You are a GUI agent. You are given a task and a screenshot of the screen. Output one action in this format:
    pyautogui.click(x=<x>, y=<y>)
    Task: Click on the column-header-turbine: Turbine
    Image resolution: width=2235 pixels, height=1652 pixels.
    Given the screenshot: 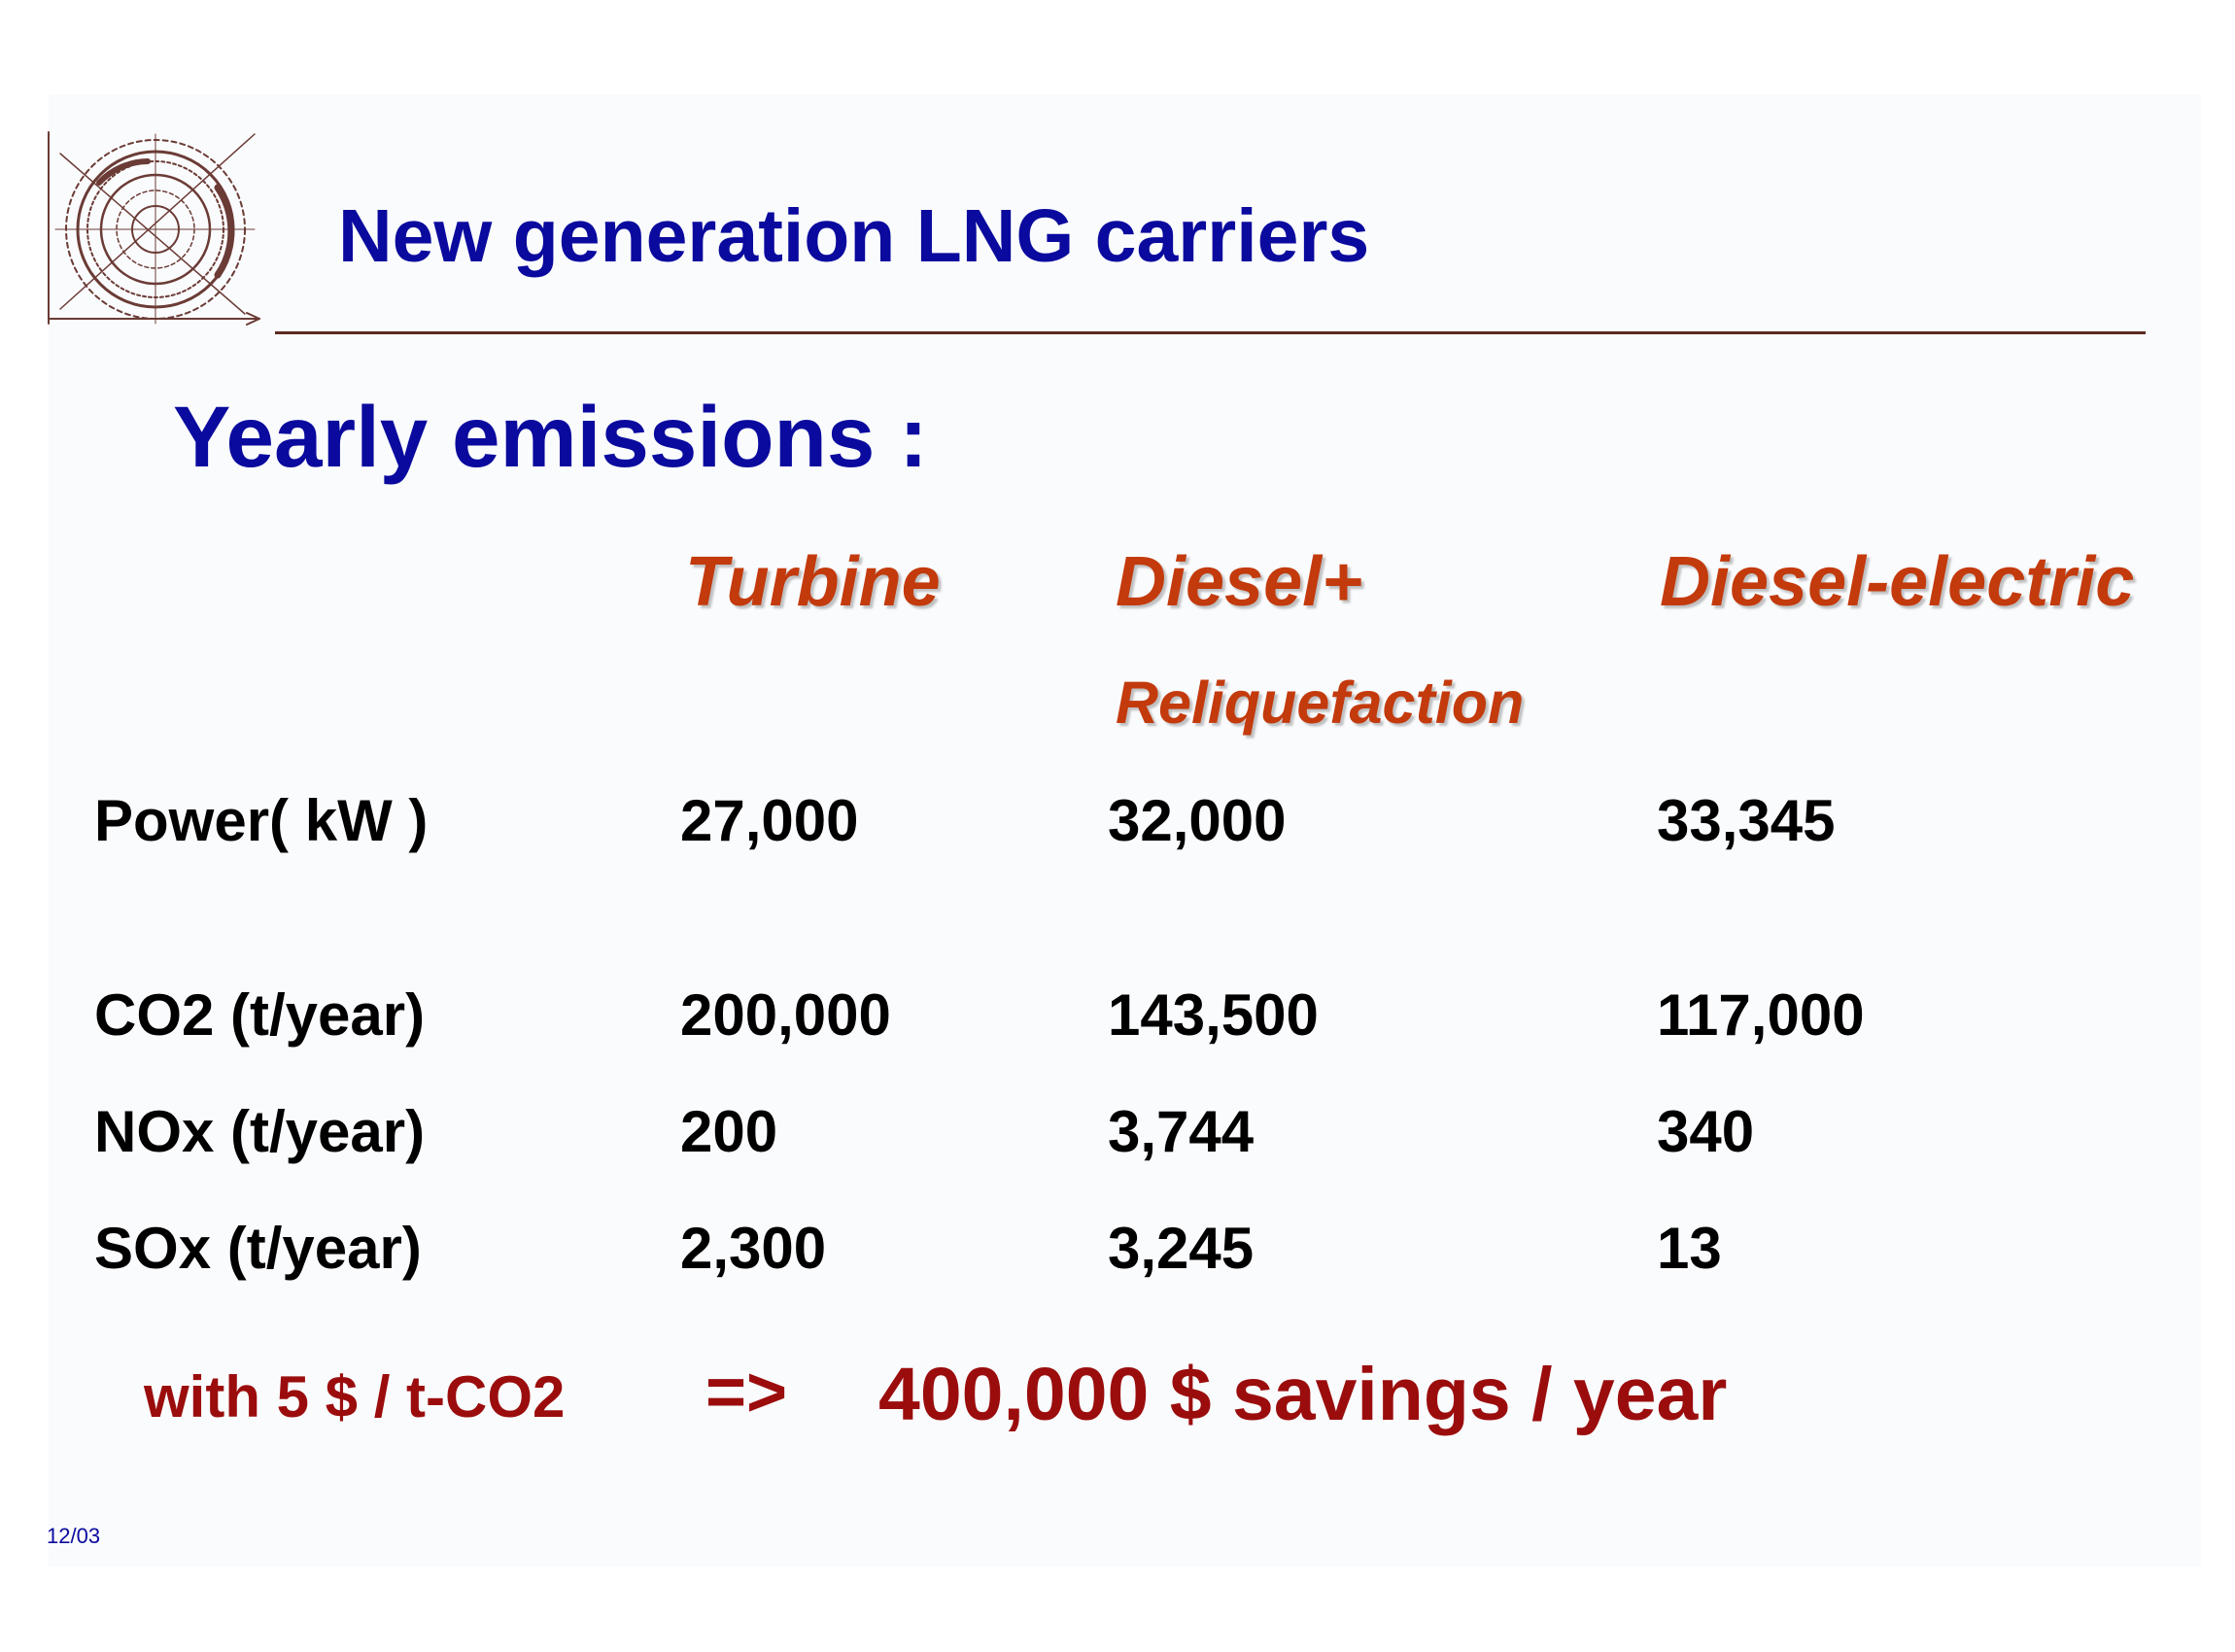 What is the action you would take?
    pyautogui.click(x=813, y=582)
    